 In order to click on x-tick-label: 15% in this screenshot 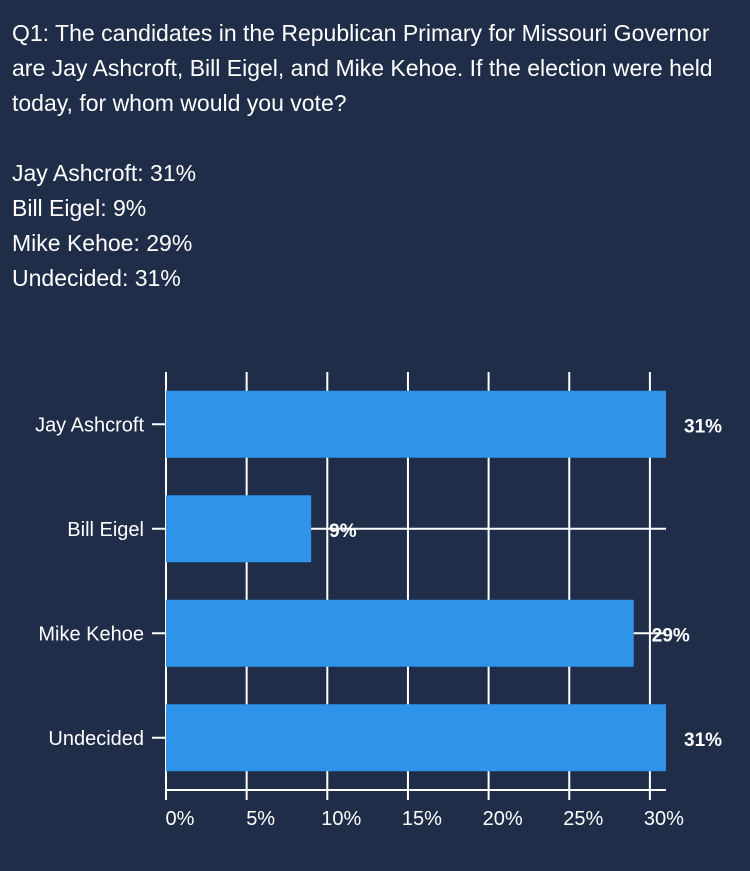, I will do `click(422, 819)`.